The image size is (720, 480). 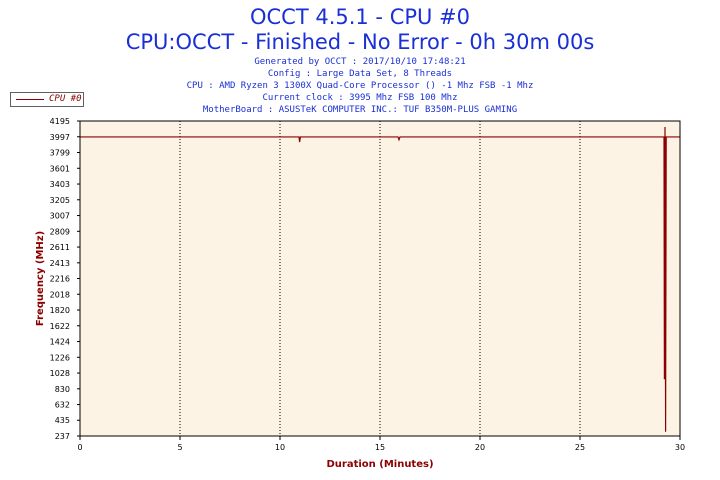 I want to click on x-tick-label-3: 15, so click(x=380, y=447).